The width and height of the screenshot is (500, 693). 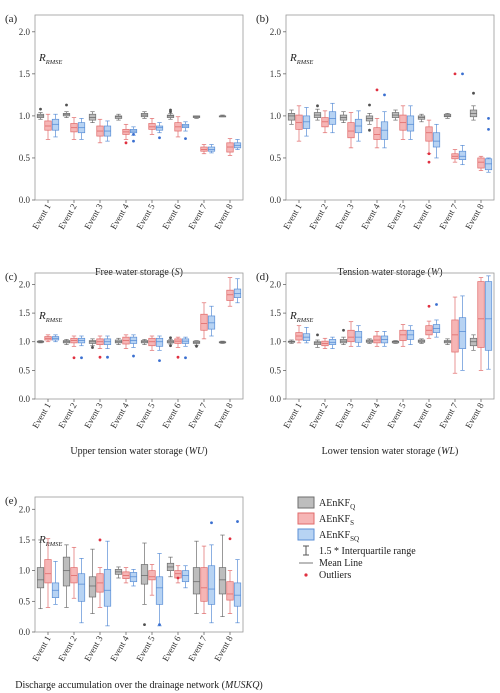 I want to click on y-tick-label: 1.5, so click(x=276, y=313).